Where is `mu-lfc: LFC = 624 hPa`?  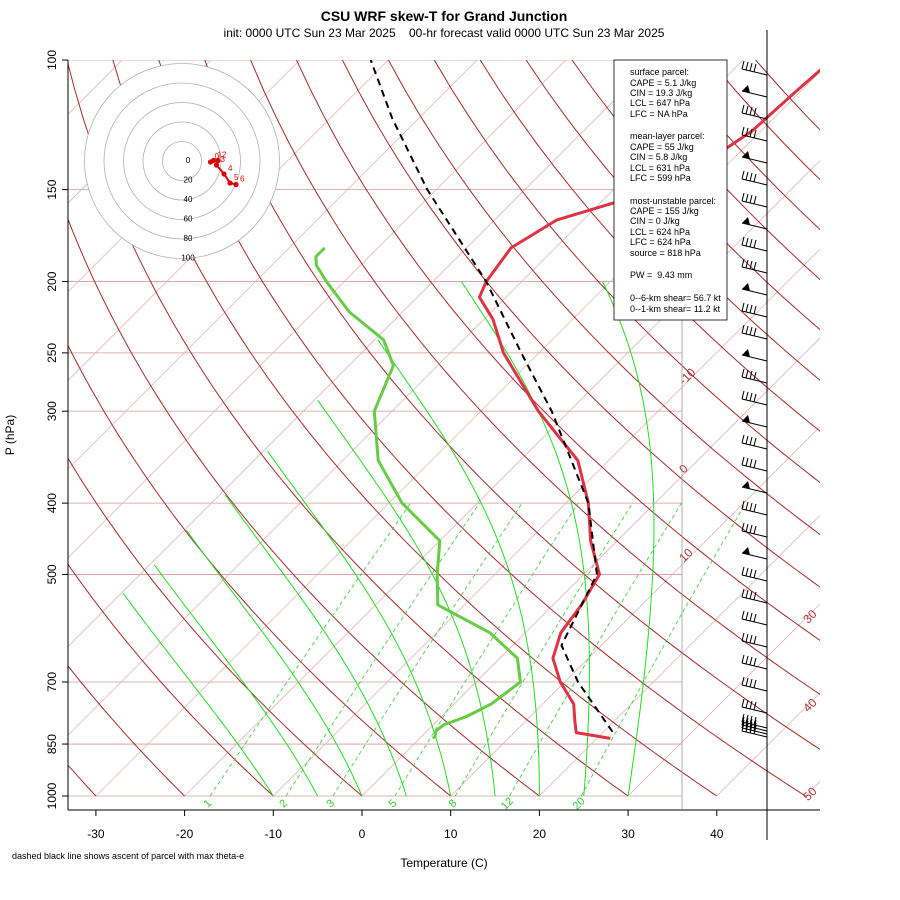
mu-lfc: LFC = 624 hPa is located at coordinates (660, 242).